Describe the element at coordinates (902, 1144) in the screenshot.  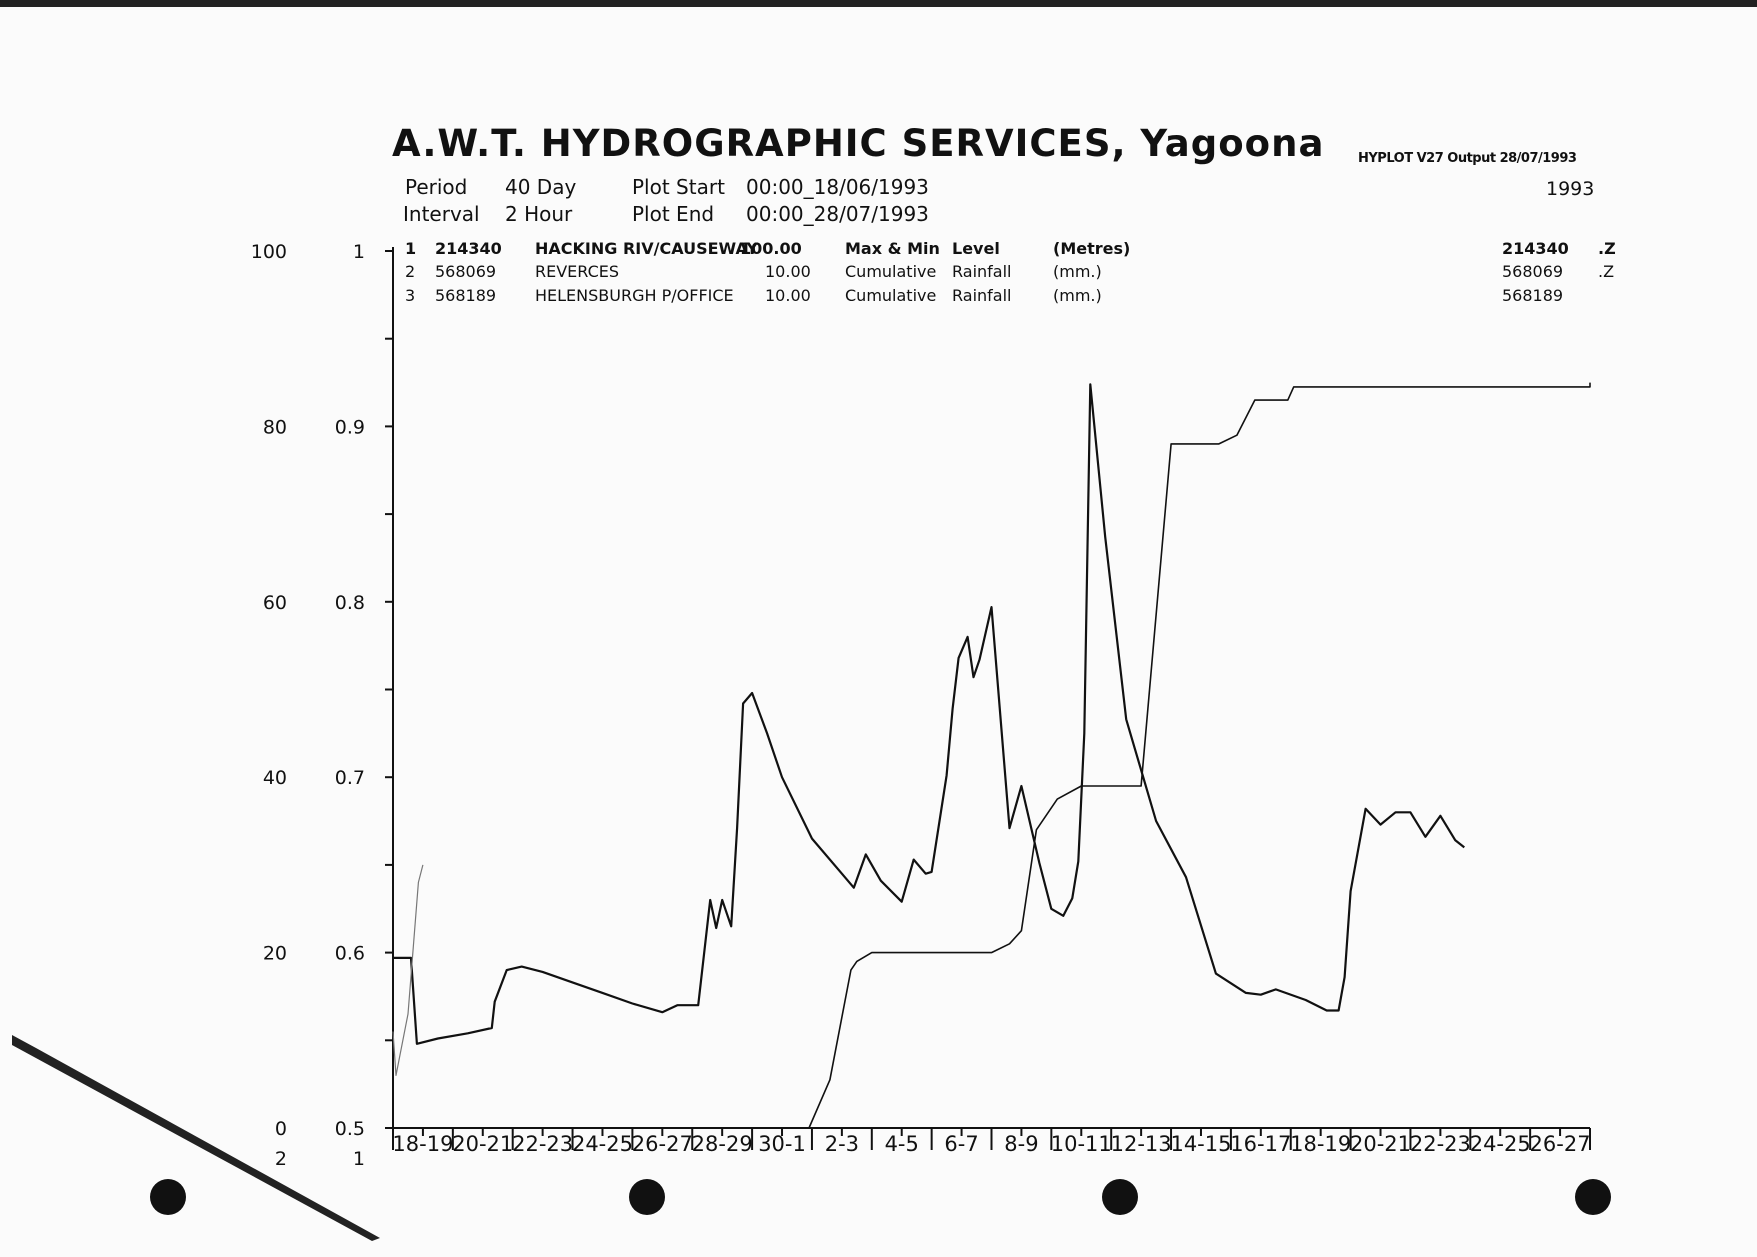
I see `x-tick-label: 4-5` at that location.